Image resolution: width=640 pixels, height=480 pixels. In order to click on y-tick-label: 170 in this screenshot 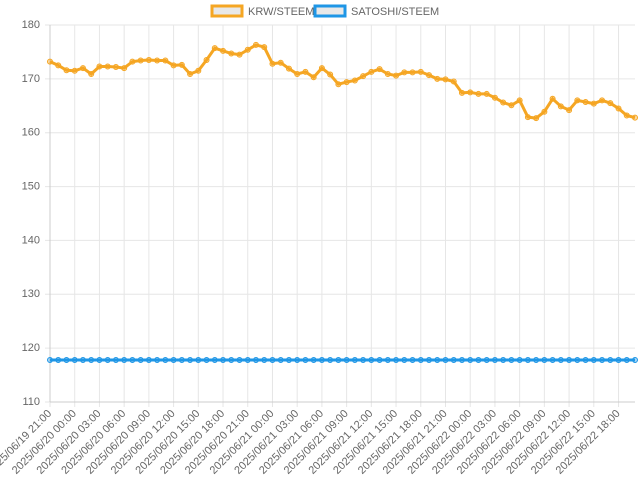, I will do `click(31, 79)`.